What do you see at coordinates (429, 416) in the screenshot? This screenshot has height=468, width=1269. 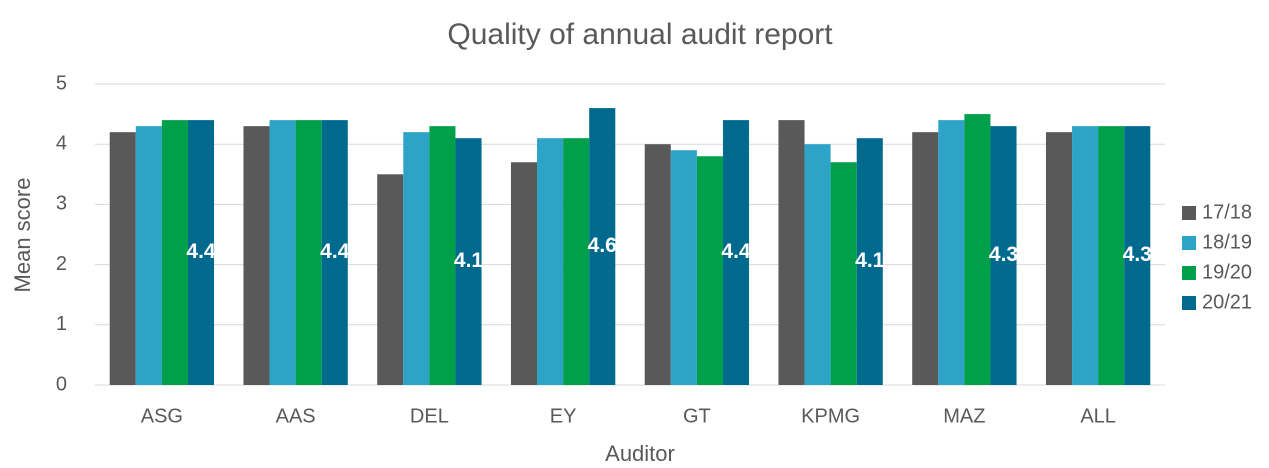 I see `x-tick-label: DEL` at bounding box center [429, 416].